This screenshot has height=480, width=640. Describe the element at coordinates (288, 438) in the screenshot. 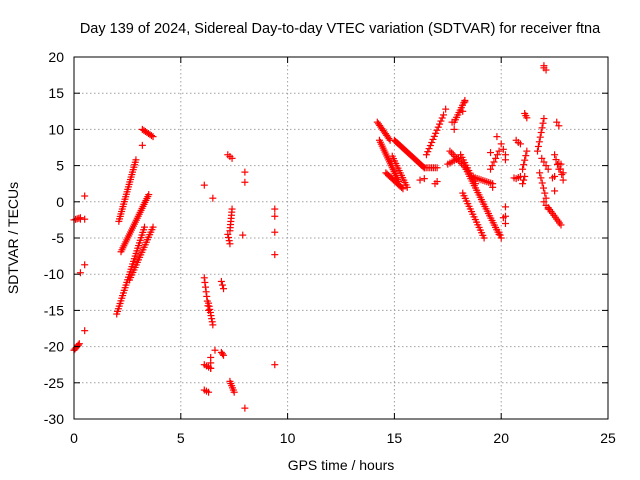

I see `x-tick-label: 10` at that location.